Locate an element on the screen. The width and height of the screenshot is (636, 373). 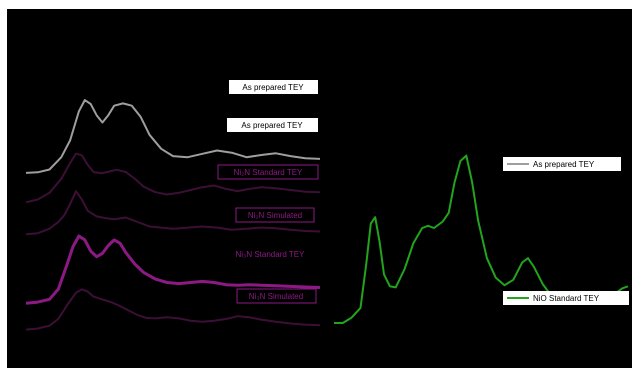
right-legend-nio-standard: NiO Standard TEY is located at coordinates (566, 298).